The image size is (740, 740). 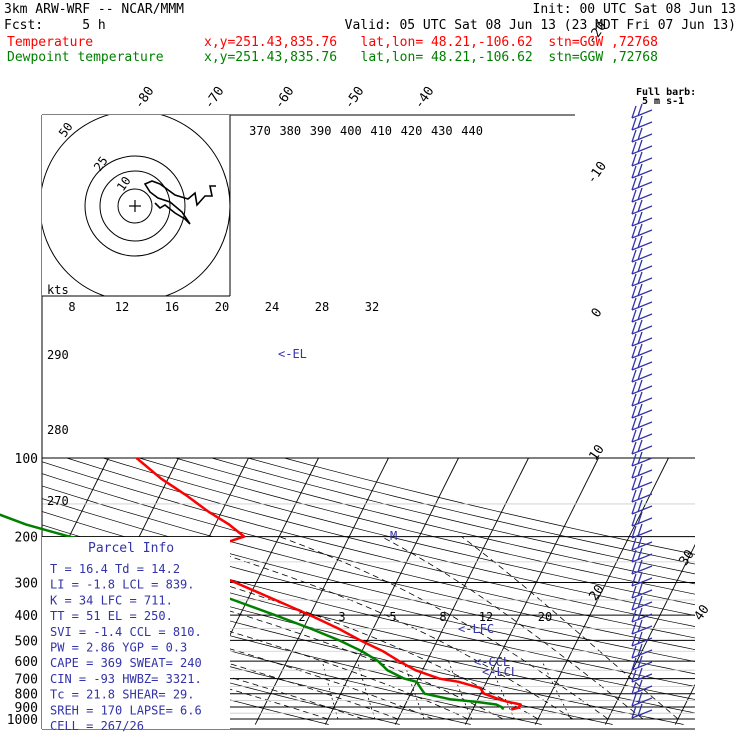 What do you see at coordinates (55, 25) in the screenshot?
I see `forecast-hour: Fcst: 5 h` at bounding box center [55, 25].